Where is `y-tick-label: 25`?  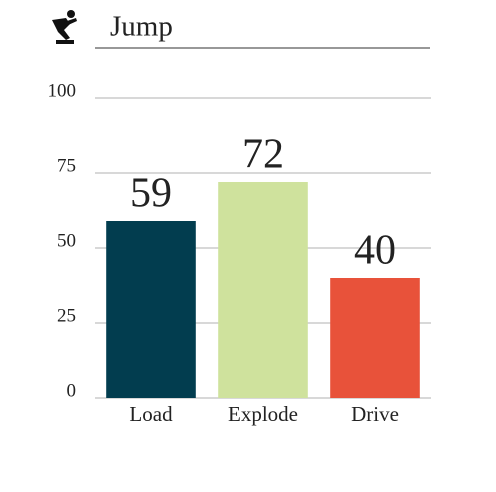
y-tick-label: 25 is located at coordinates (66, 315).